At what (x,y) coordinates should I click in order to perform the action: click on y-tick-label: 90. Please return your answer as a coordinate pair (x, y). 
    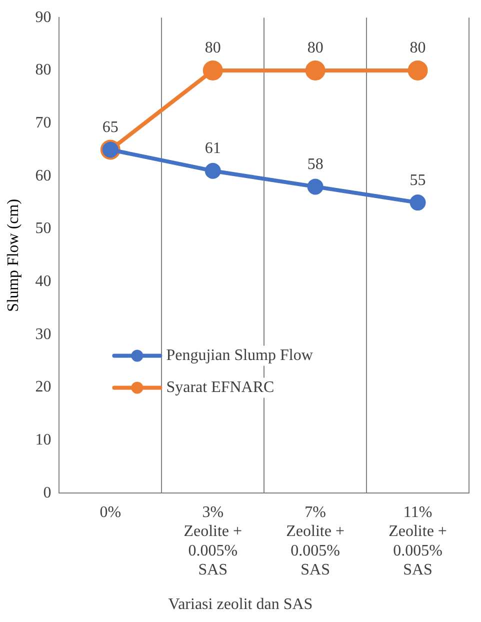
    Looking at the image, I should click on (43, 17).